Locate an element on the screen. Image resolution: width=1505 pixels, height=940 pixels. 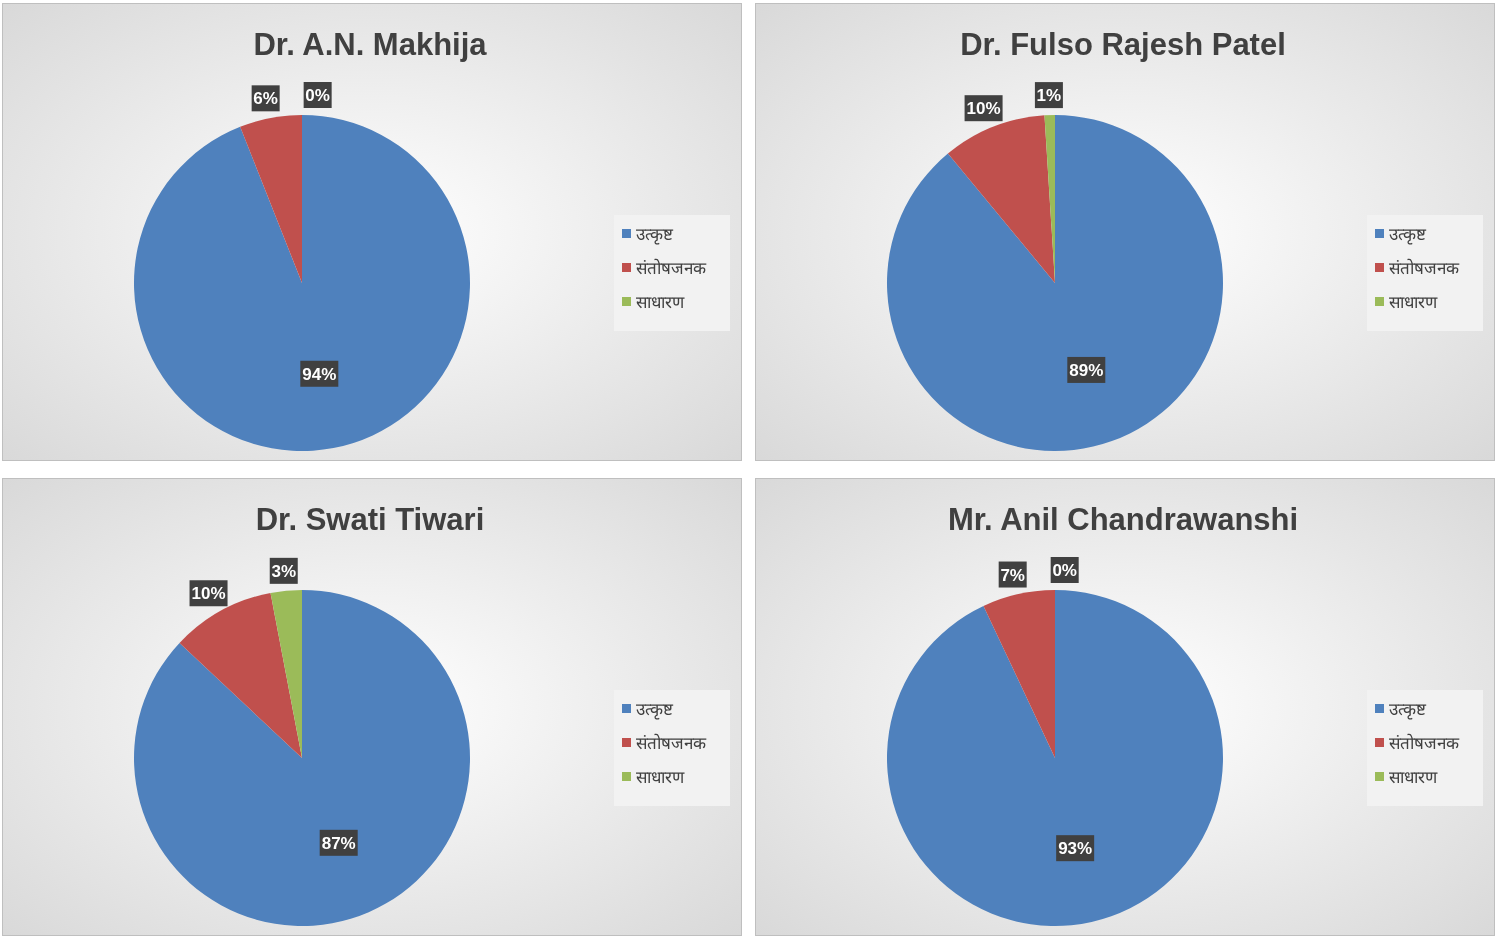
chart-title: Dr. Fulso Rajesh Patel is located at coordinates (1123, 44).